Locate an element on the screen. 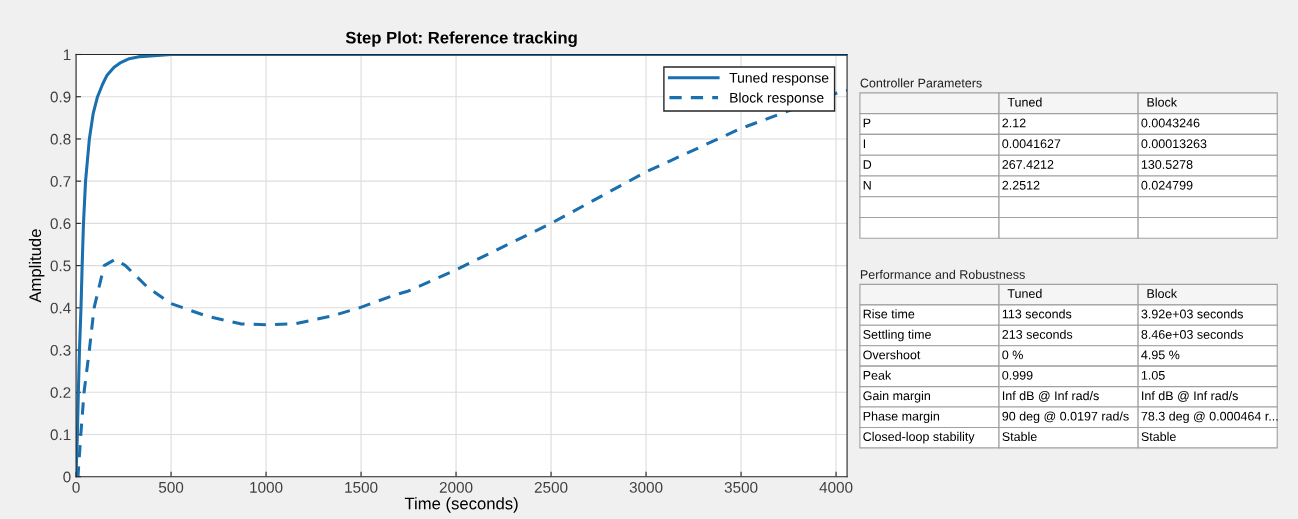  x-tick-label: 2000 is located at coordinates (456, 487).